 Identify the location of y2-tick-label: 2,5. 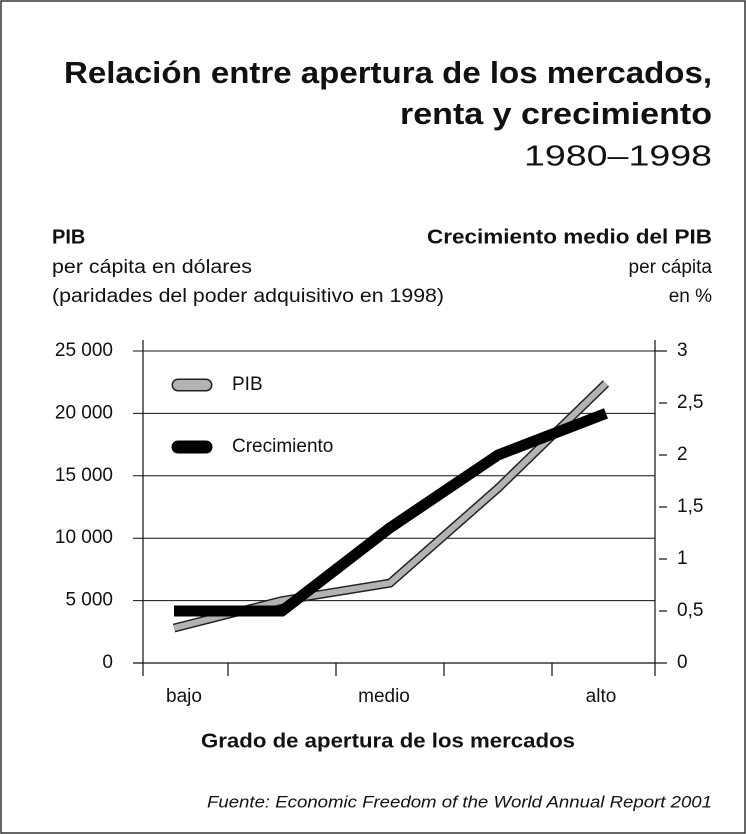
(690, 402).